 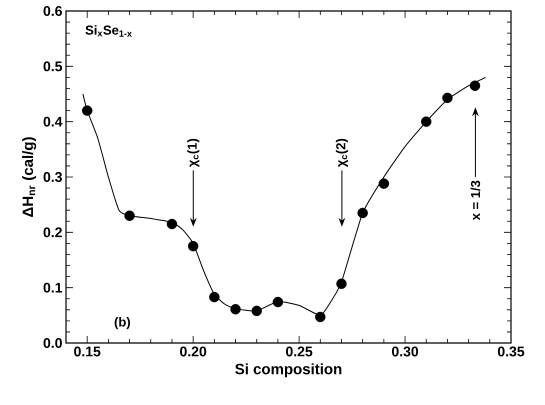 I want to click on x-tick-label: 0.35, so click(x=511, y=351).